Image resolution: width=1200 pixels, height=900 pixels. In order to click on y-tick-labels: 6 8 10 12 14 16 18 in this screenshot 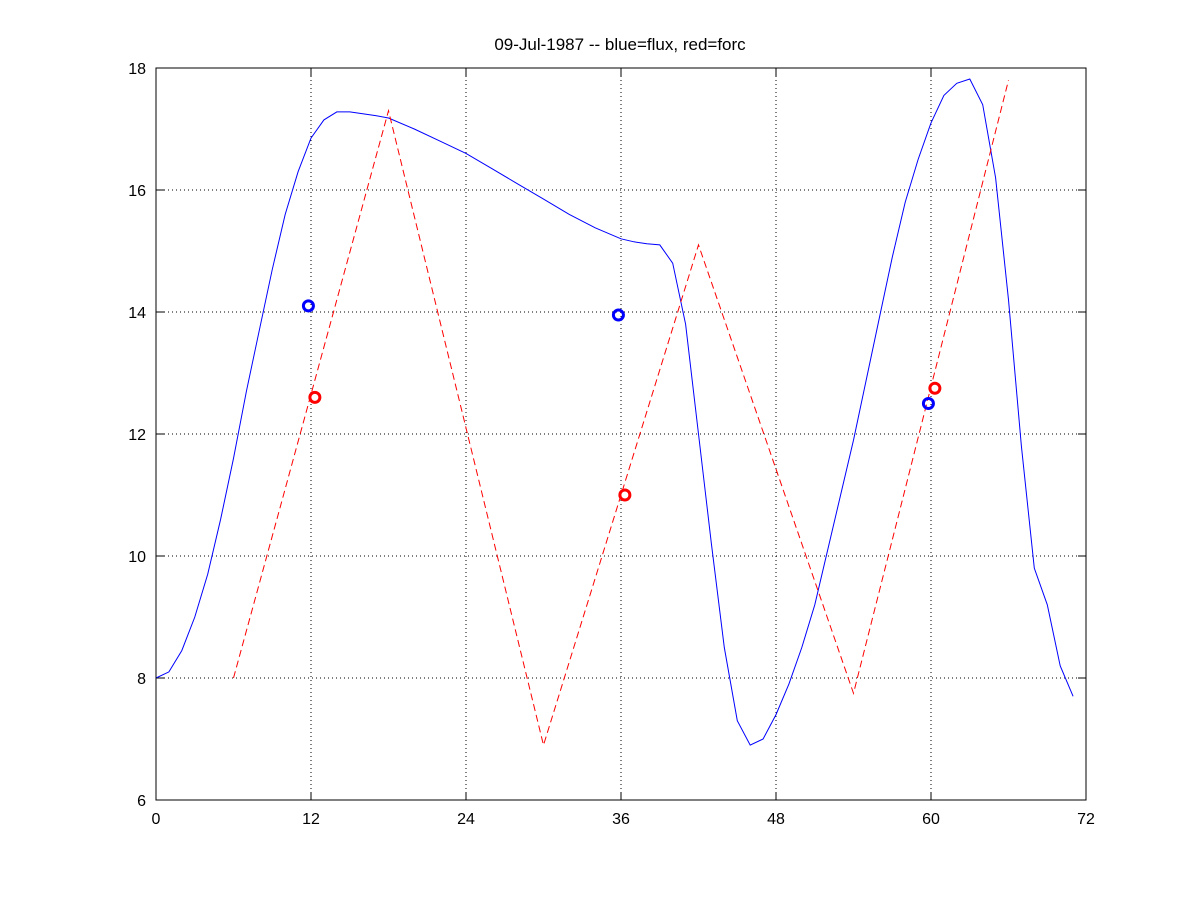, I will do `click(137, 435)`.